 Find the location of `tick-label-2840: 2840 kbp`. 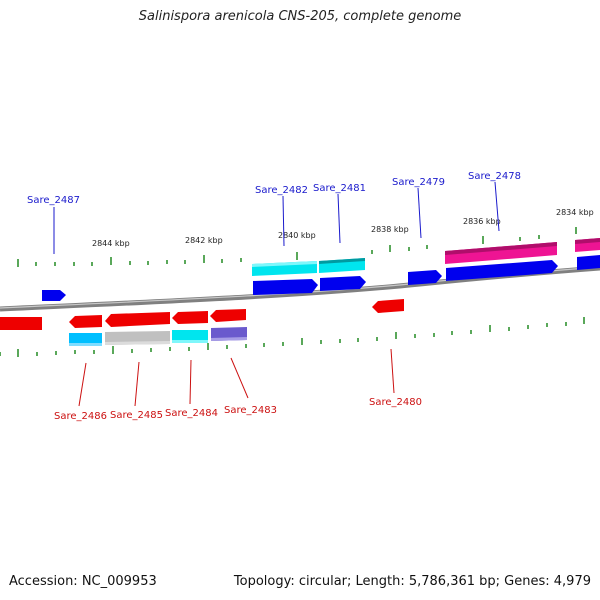

tick-label-2840: 2840 kbp is located at coordinates (297, 235).